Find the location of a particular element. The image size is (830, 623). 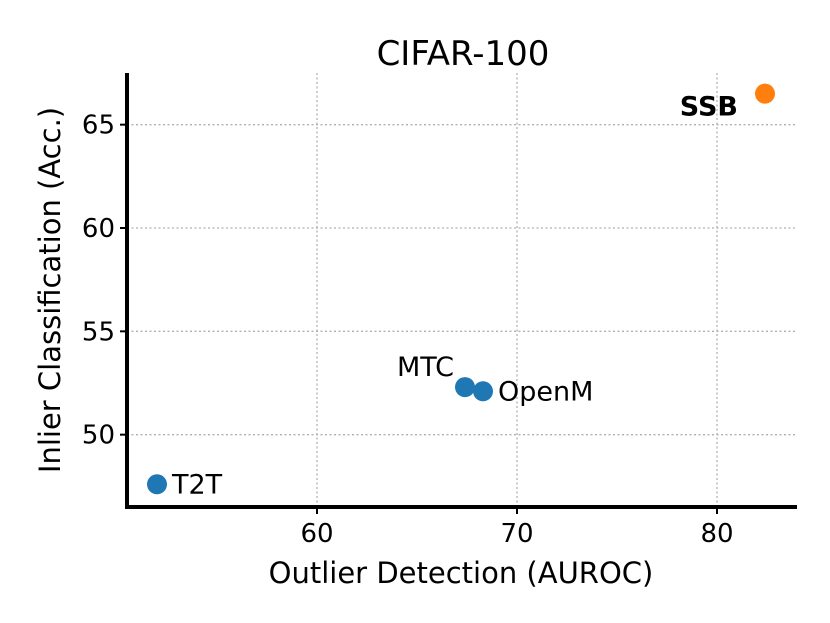

point-mtc is located at coordinates (465, 387).